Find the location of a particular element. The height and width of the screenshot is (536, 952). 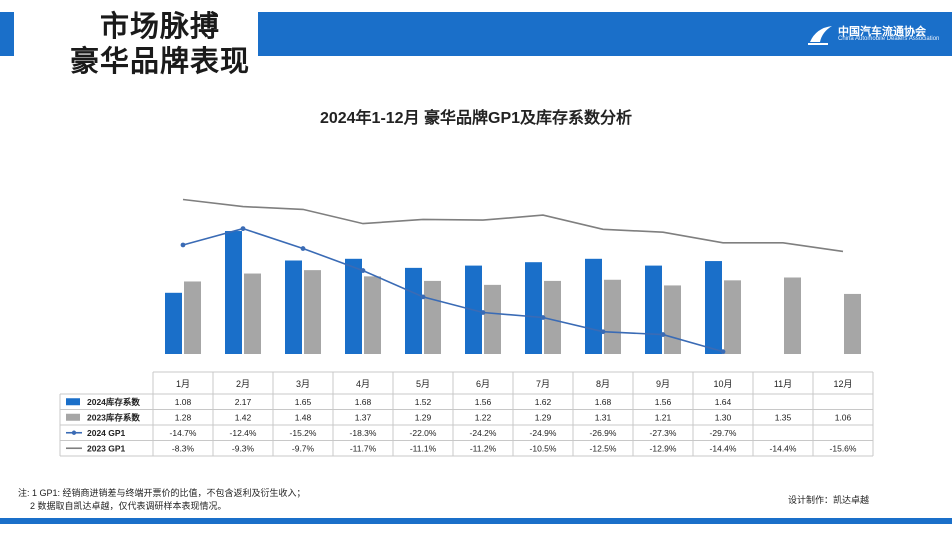

table-cell-r3-c1: -14.7% is located at coordinates (183, 433).